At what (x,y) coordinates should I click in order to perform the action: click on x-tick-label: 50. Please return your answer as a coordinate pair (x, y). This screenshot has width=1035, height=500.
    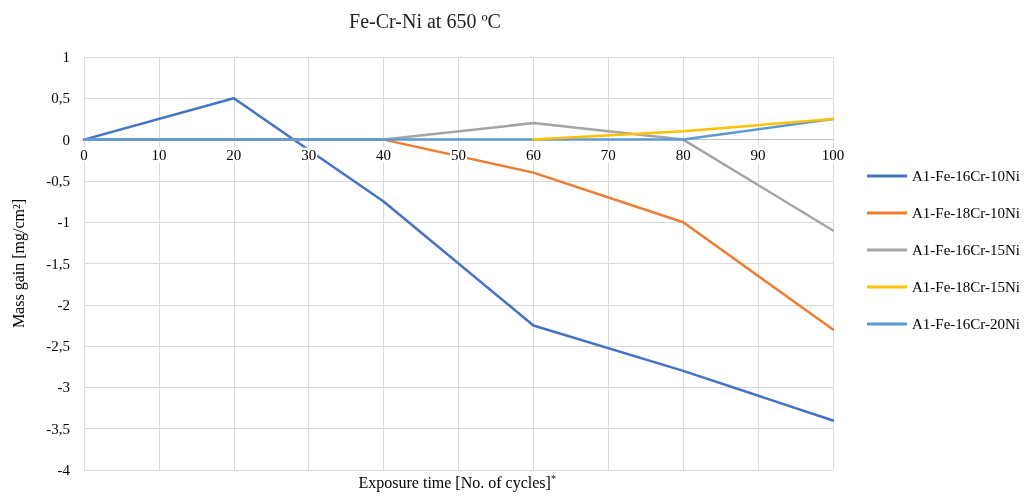
    Looking at the image, I should click on (458, 155).